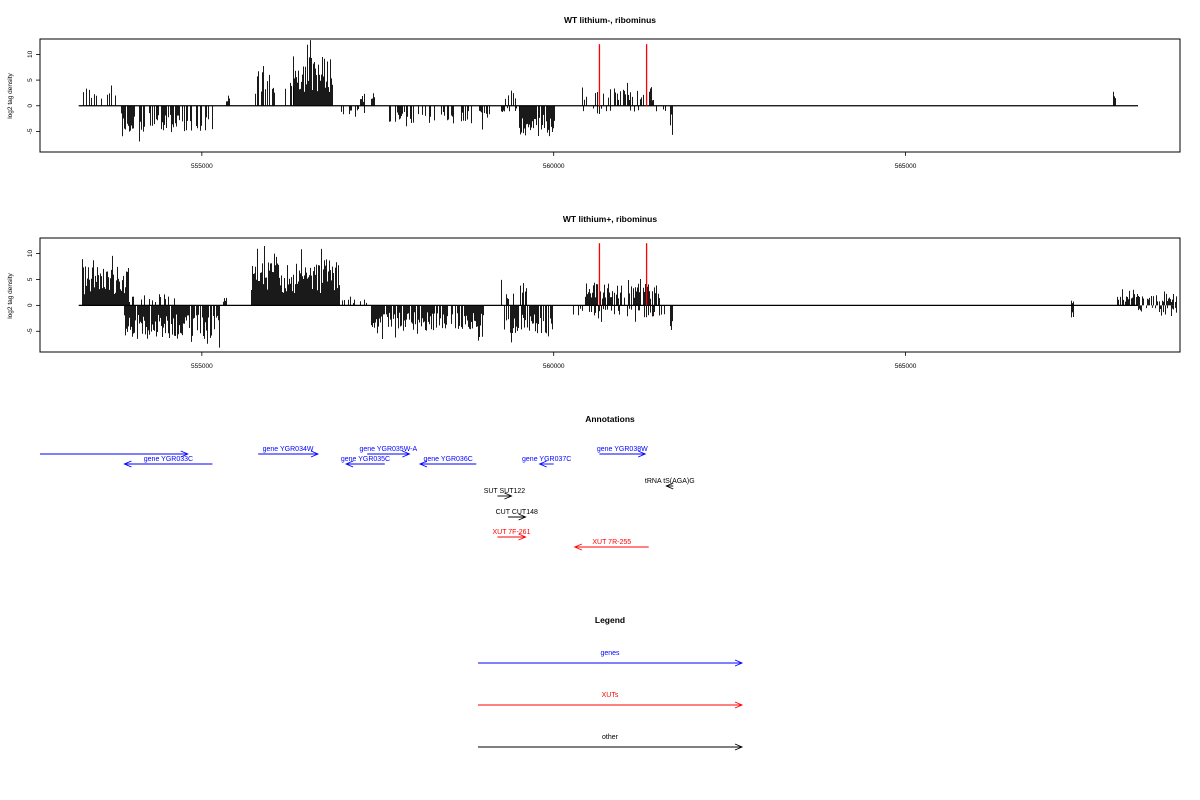  What do you see at coordinates (610, 653) in the screenshot?
I see `legend-label: genes` at bounding box center [610, 653].